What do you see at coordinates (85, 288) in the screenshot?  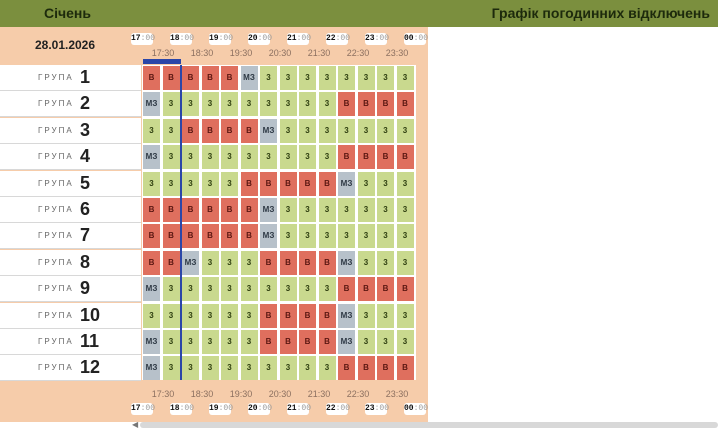 I see `group-number: 9` at bounding box center [85, 288].